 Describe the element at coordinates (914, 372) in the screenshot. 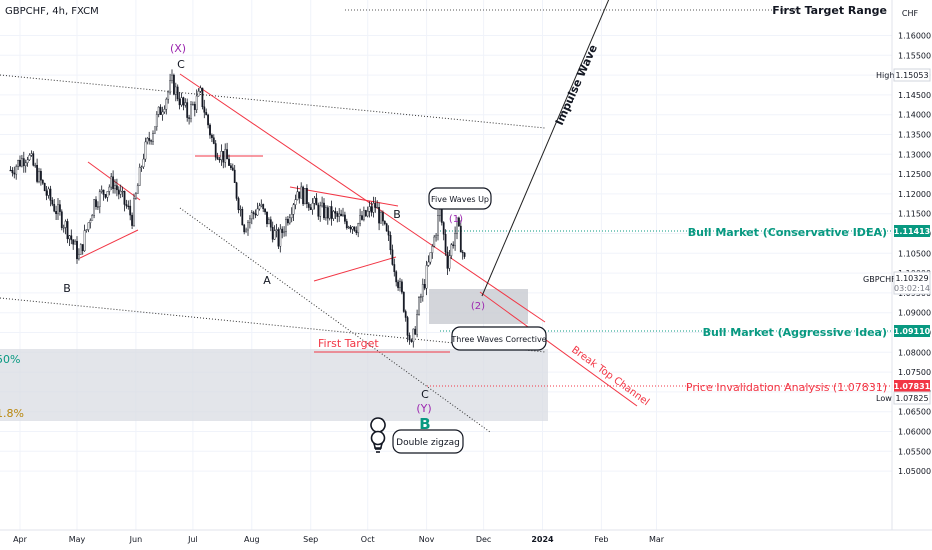

I see `price-tick: 1.07500` at that location.